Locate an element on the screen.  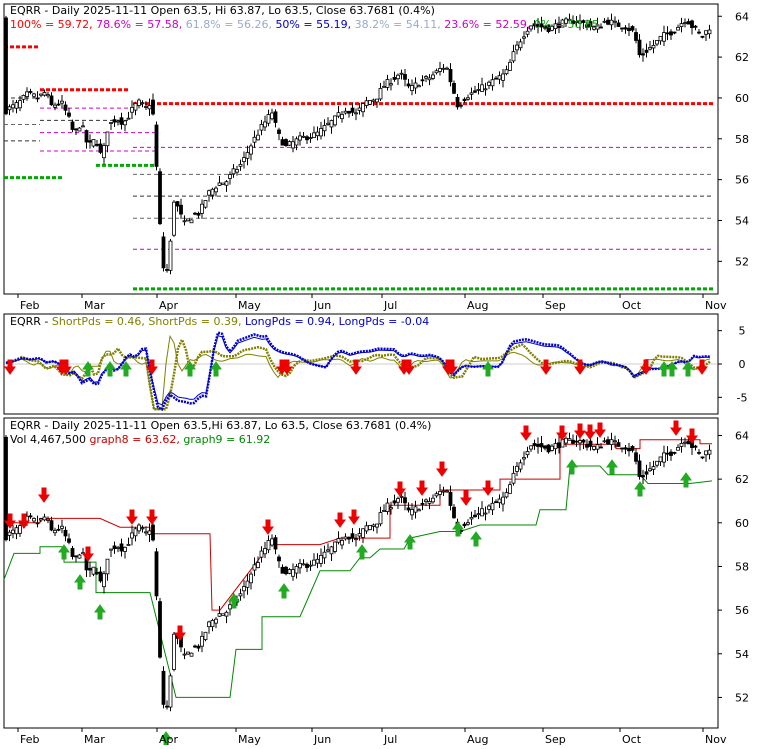
price-x-axis-x-tick-label: Feb is located at coordinates (29, 305).